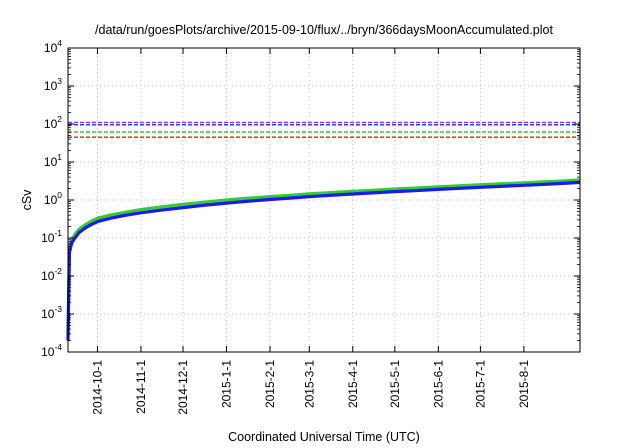 Image resolution: width=640 pixels, height=448 pixels. I want to click on x-tick-label: 2015-4-1, so click(353, 384).